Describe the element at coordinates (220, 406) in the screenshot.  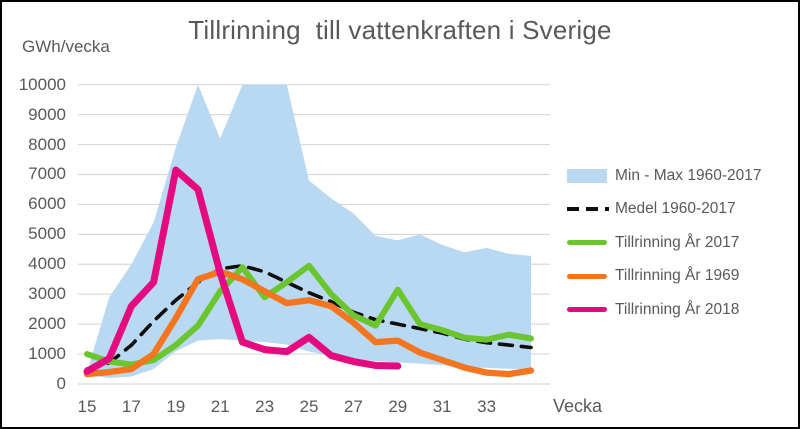
I see `x-tick-label-21: 21` at that location.